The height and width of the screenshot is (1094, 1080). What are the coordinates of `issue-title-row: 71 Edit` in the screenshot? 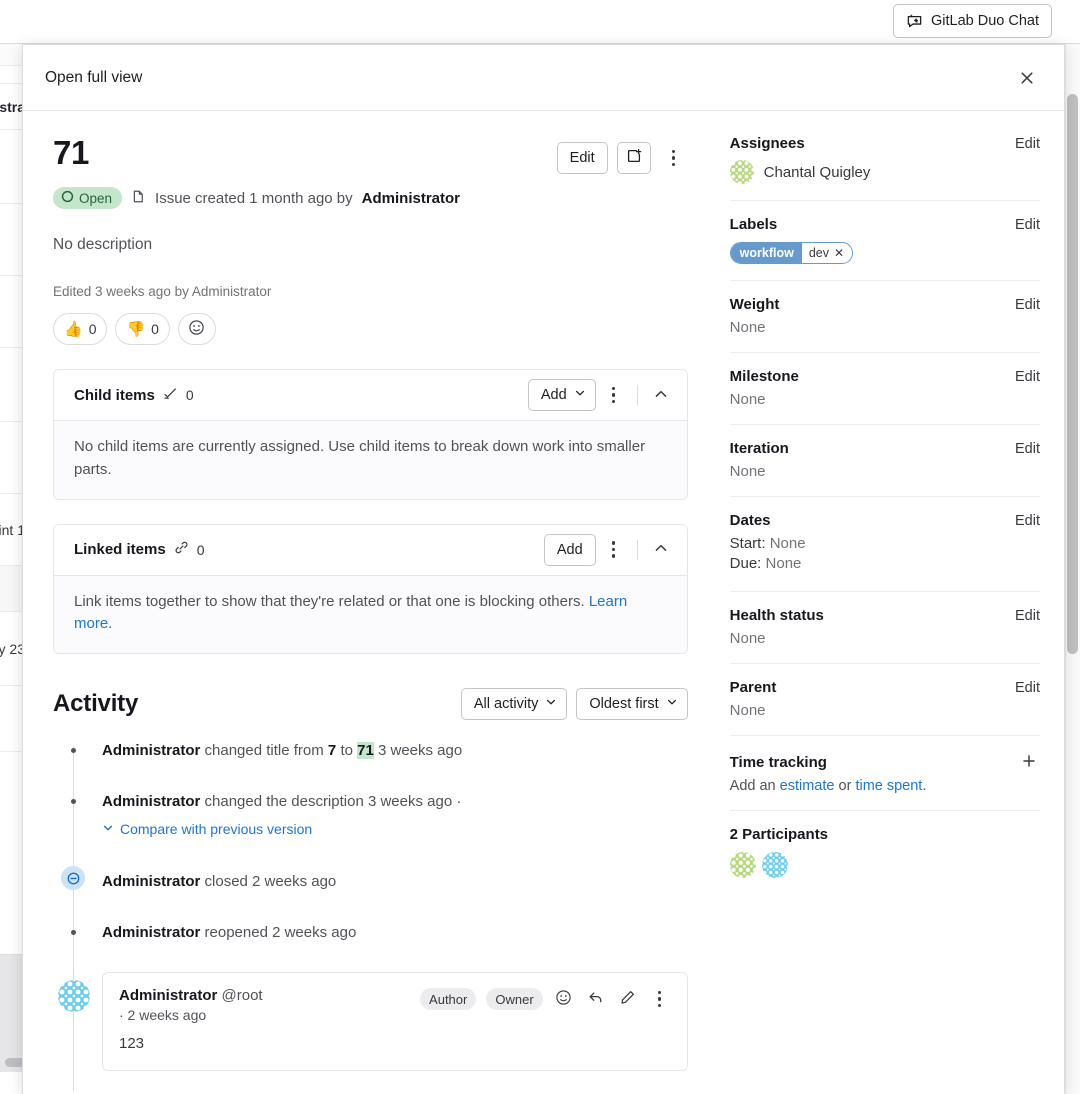 It's located at (370, 154).